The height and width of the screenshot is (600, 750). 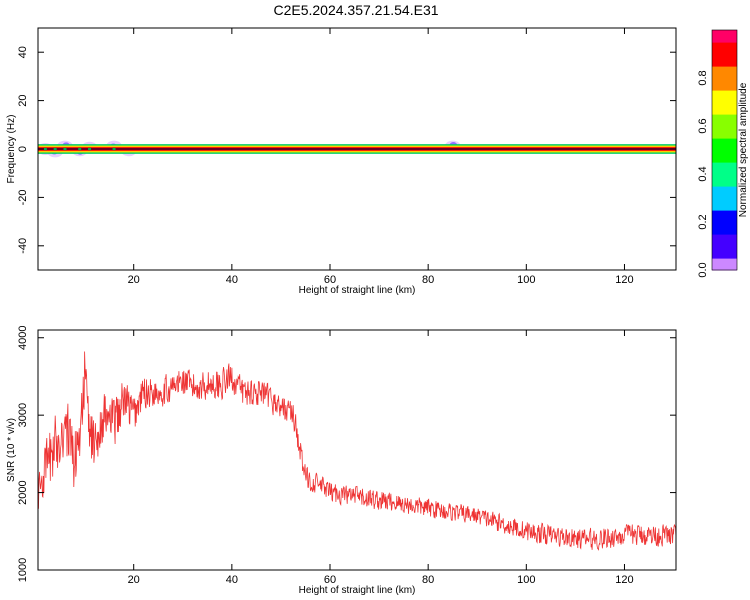 I want to click on colorbar-gradient, so click(x=724, y=150).